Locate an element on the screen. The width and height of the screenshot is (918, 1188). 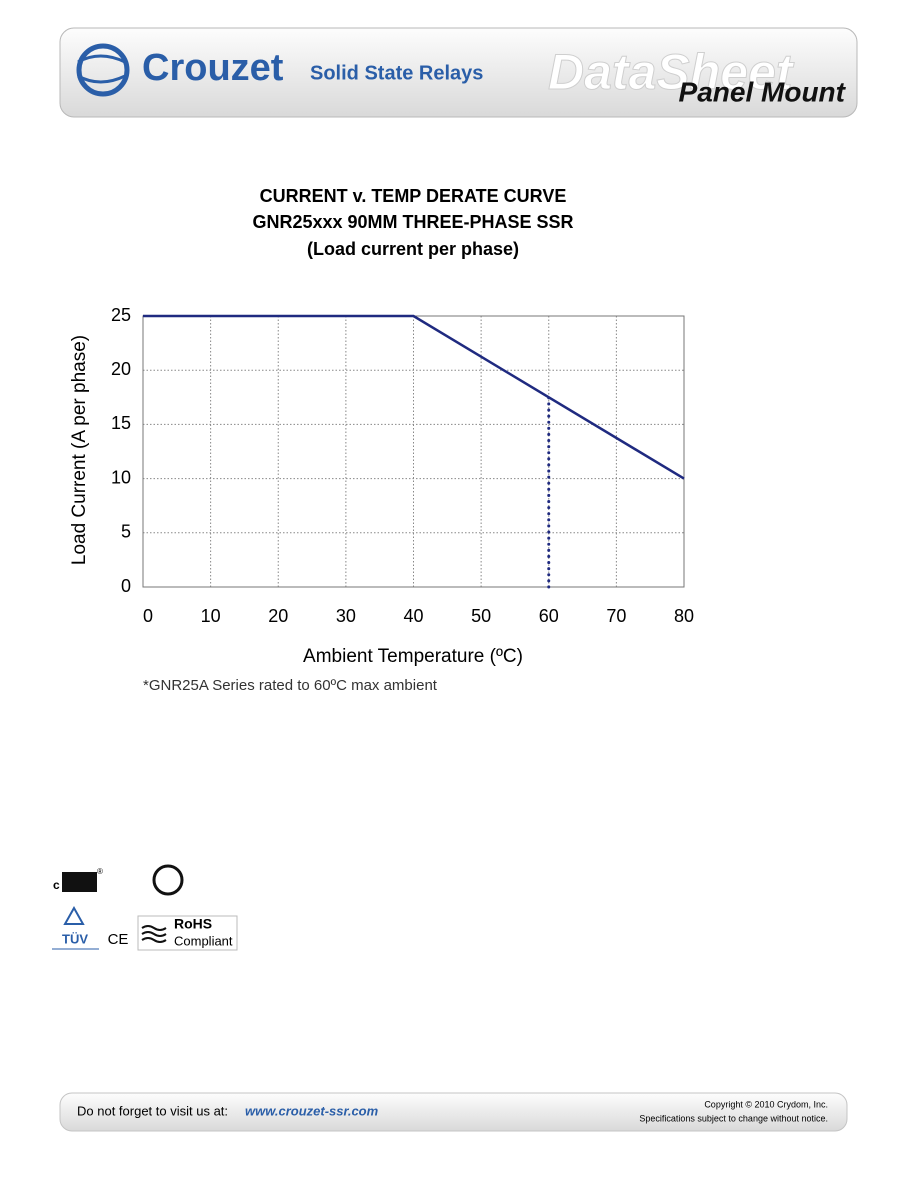
rohs-waves is located at coordinates (154, 934).